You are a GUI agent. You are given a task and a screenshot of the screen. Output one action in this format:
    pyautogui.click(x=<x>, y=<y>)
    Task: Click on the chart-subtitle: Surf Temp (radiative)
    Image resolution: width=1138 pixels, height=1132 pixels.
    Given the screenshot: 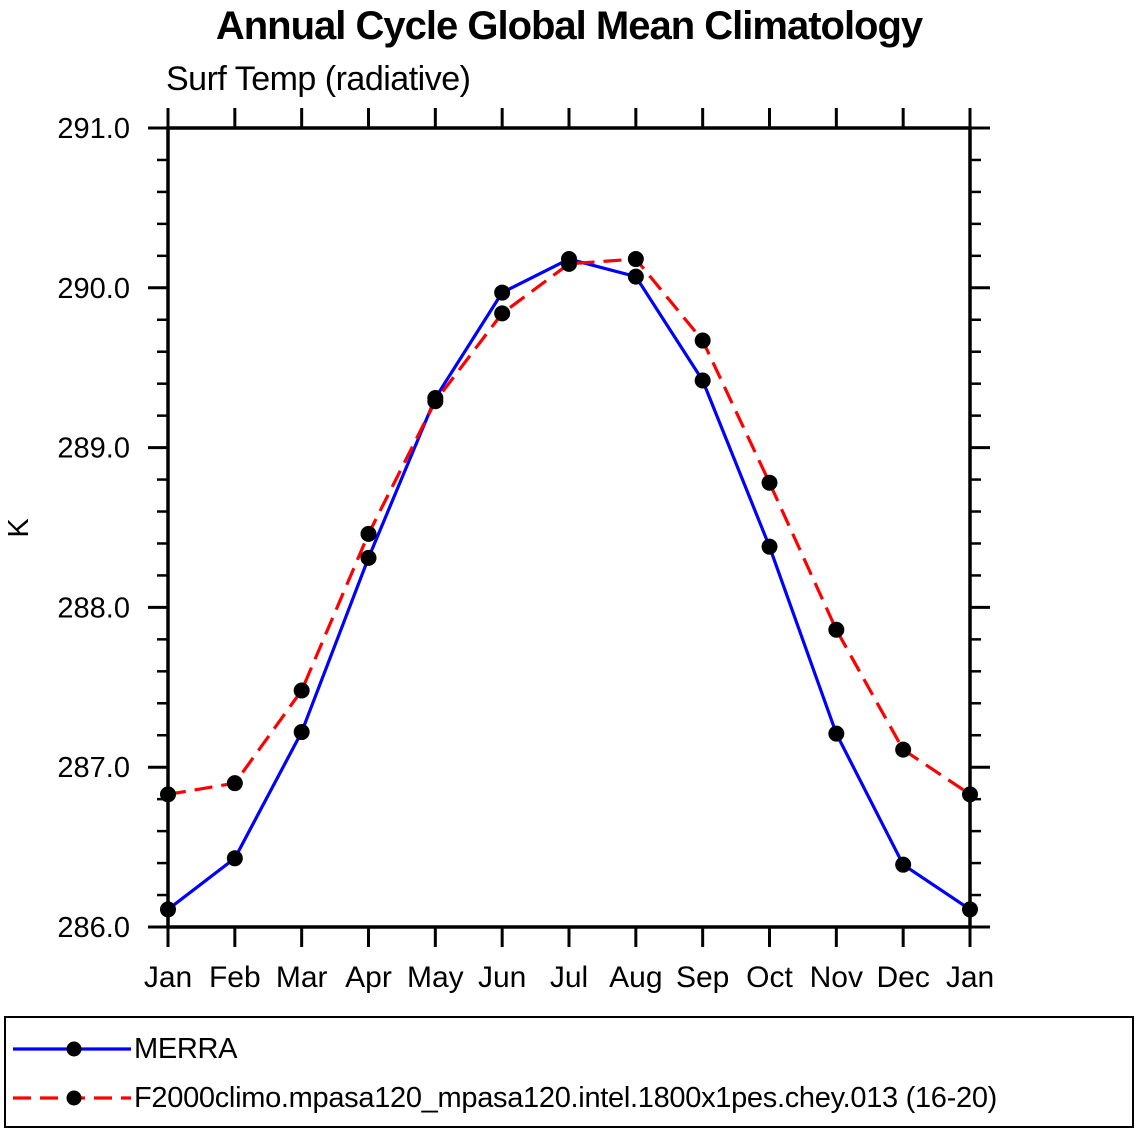 What is the action you would take?
    pyautogui.click(x=318, y=79)
    